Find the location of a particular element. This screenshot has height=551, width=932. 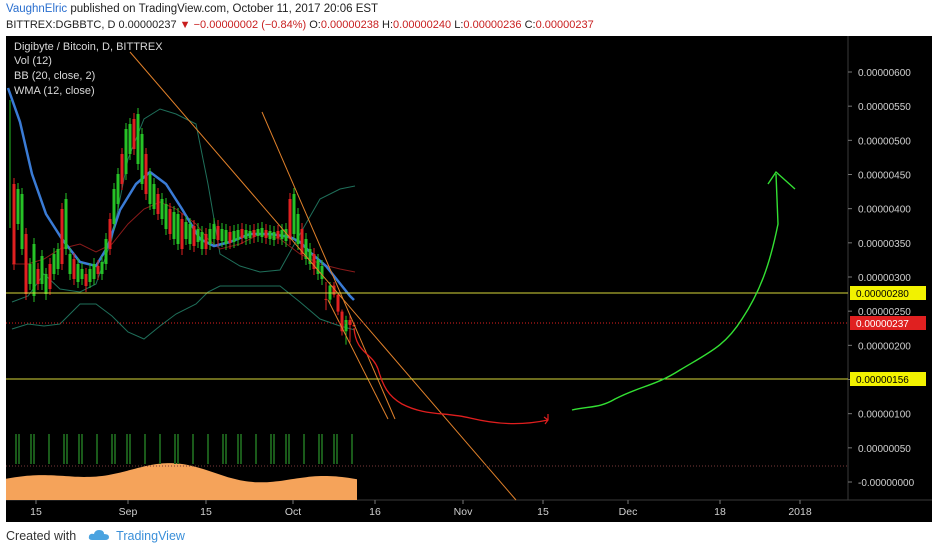

last-price-tag-label: 0.00000237 is located at coordinates (882, 324).